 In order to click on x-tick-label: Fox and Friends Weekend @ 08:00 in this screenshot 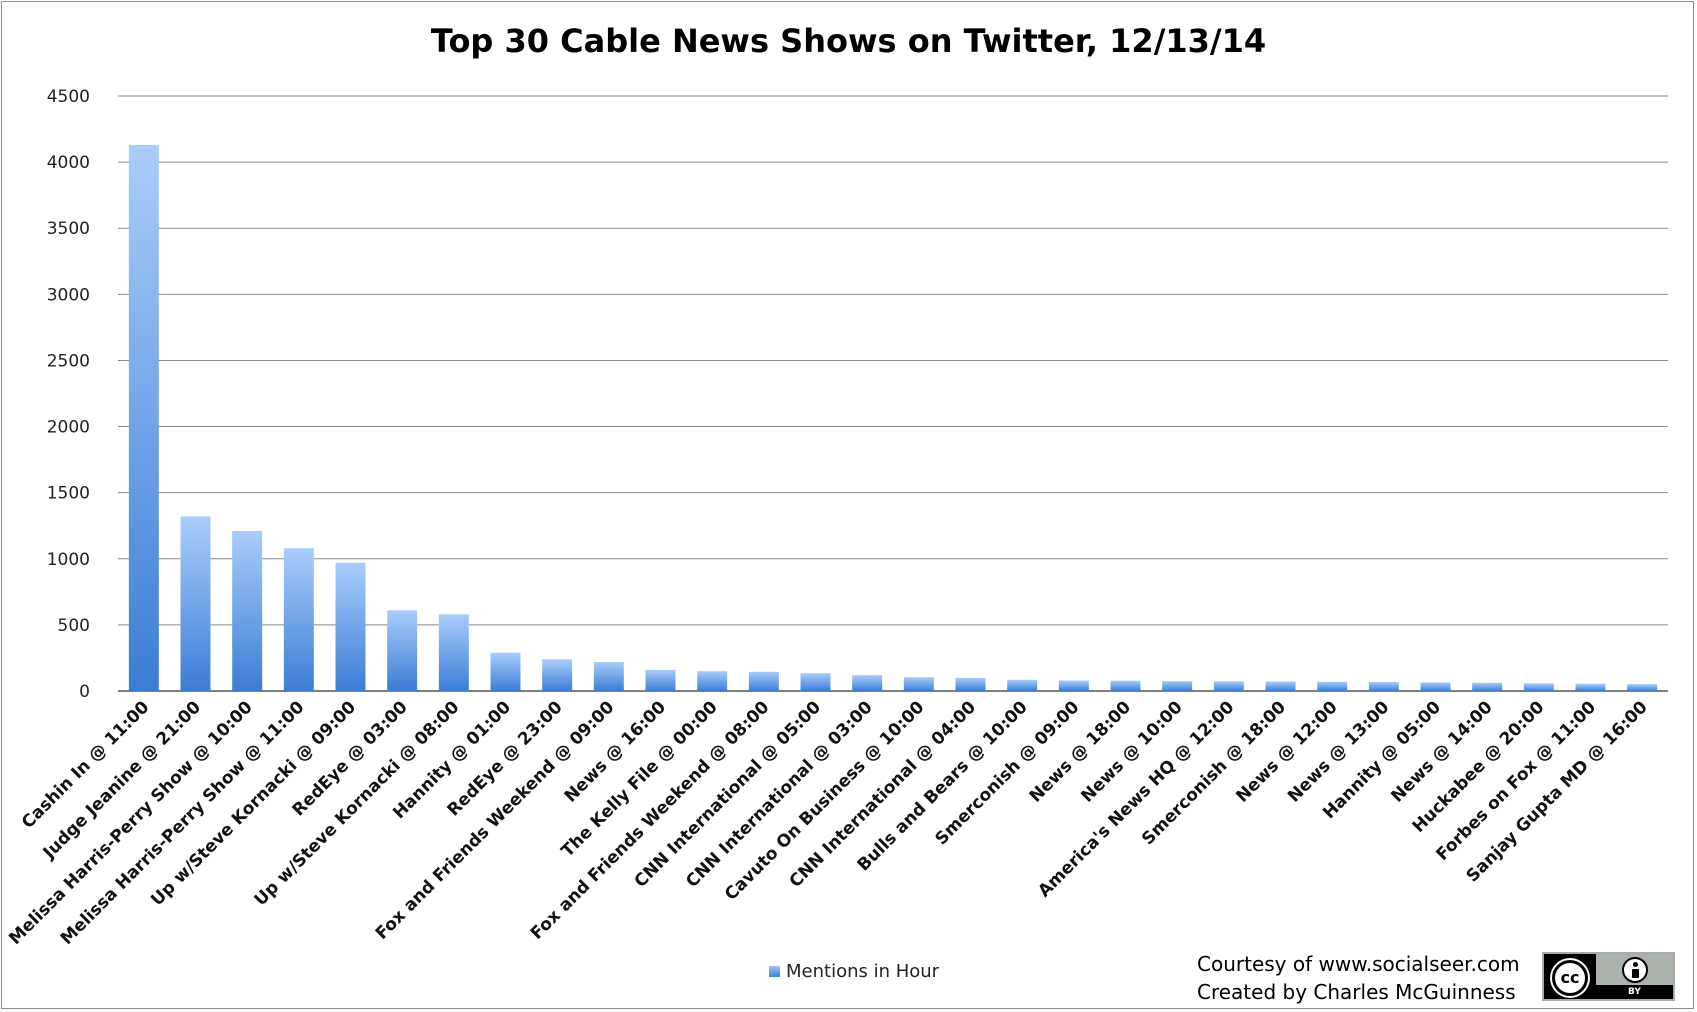, I will do `click(650, 820)`.